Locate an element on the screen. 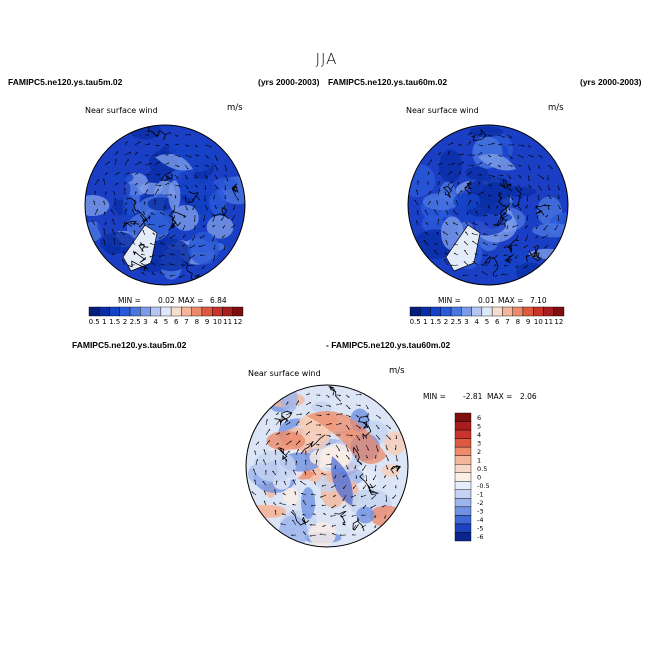 The image size is (653, 653). colorbar-tick-label: 2.5 is located at coordinates (456, 322).